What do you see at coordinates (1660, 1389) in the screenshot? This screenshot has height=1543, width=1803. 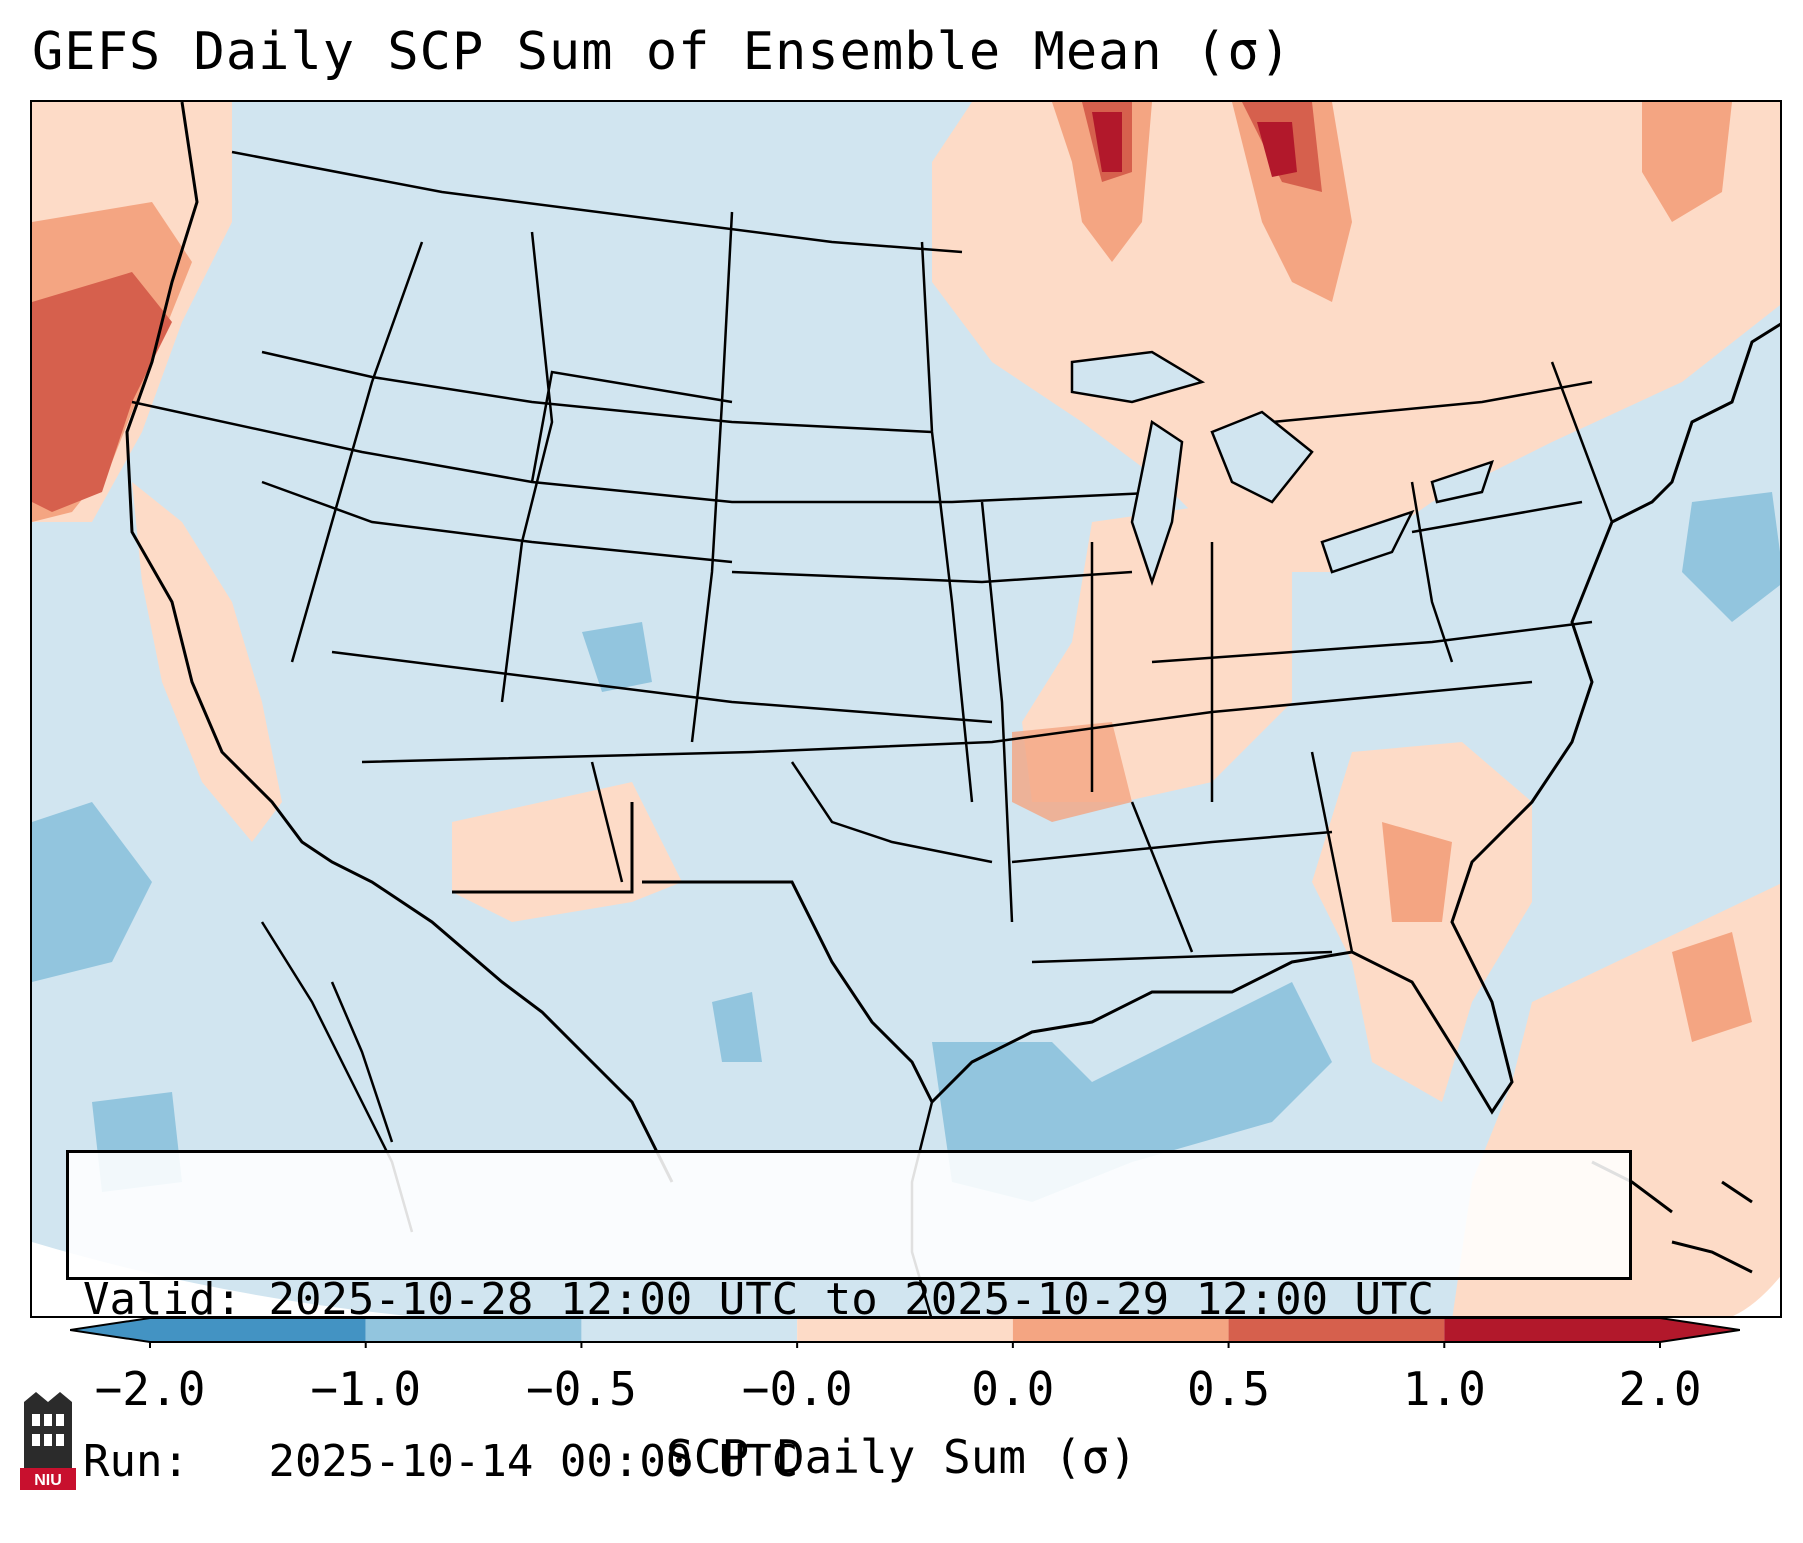 I see `colorbar-tick-label: 2.0` at bounding box center [1660, 1389].